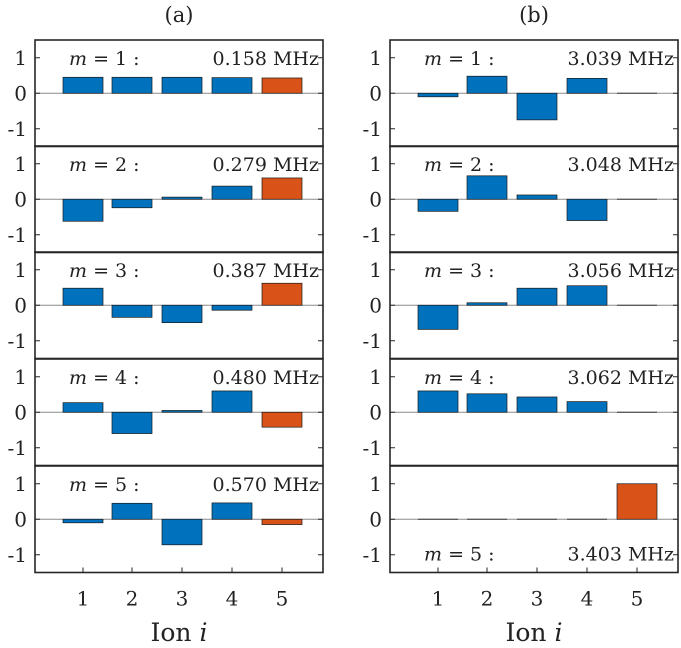 The height and width of the screenshot is (648, 681). Describe the element at coordinates (621, 165) in the screenshot. I see `frequency-label: 3.048 MHz` at that location.